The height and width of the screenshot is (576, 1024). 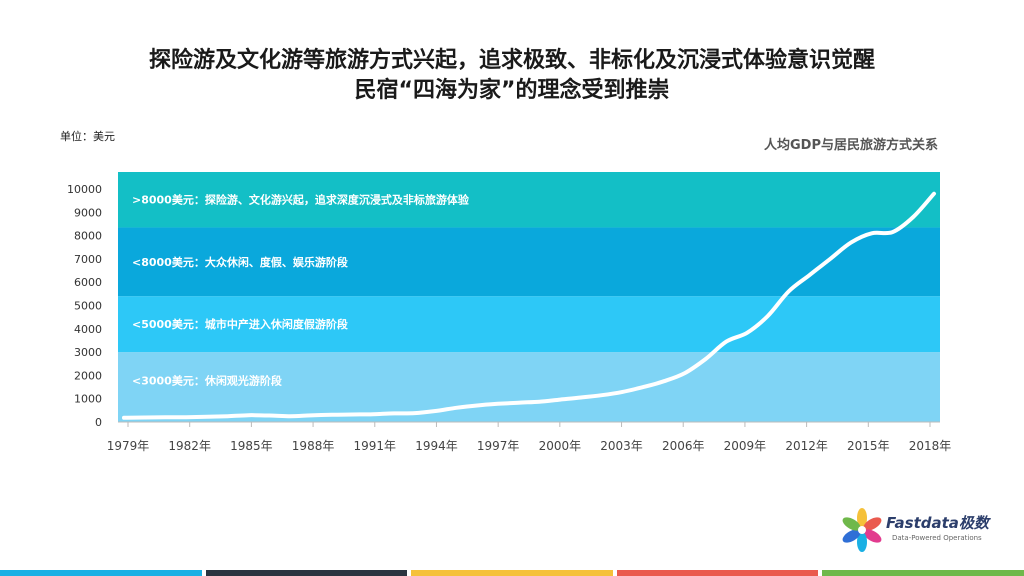 I want to click on stage-band-label-4: >8000美元：探险游、文化游兴起，追求深度沉浸式及非标旅游体验, so click(x=301, y=200).